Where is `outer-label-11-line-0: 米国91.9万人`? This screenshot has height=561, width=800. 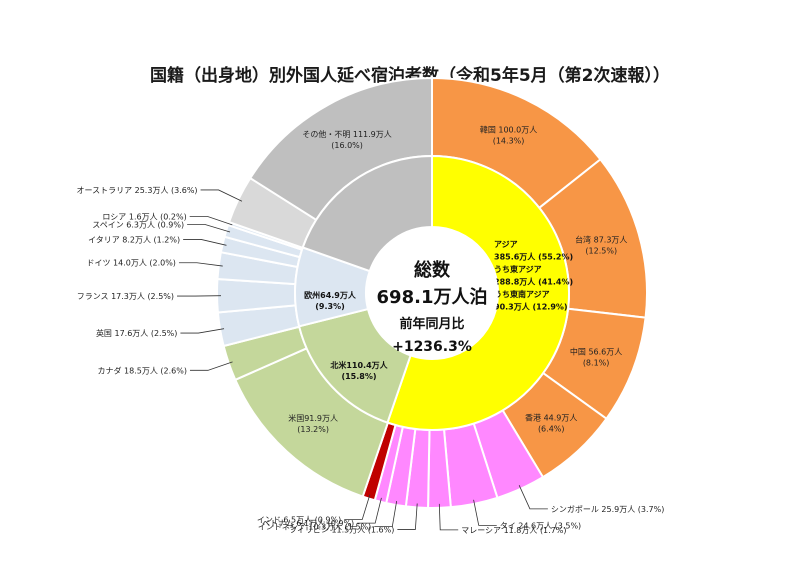
outer-label-11-line-0: 米国91.9万人 is located at coordinates (313, 418).